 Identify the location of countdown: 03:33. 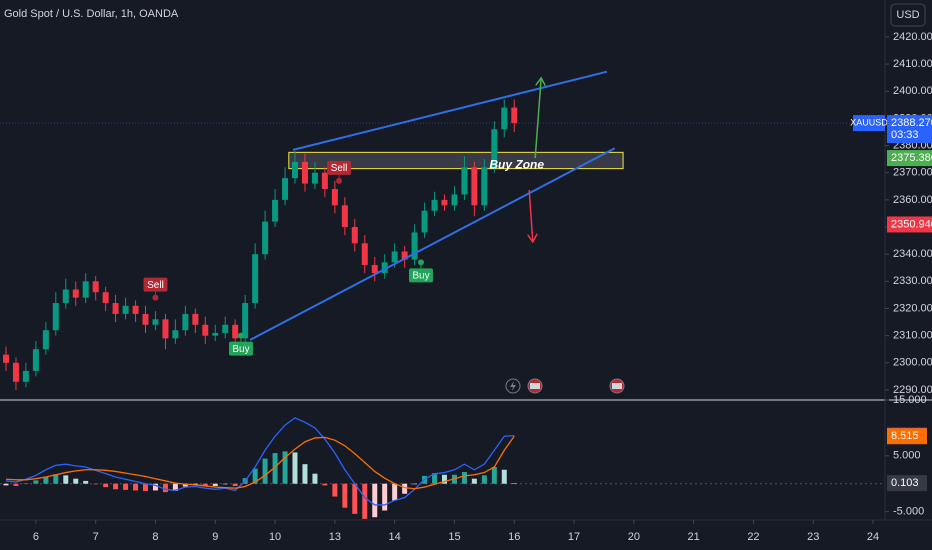
(905, 135).